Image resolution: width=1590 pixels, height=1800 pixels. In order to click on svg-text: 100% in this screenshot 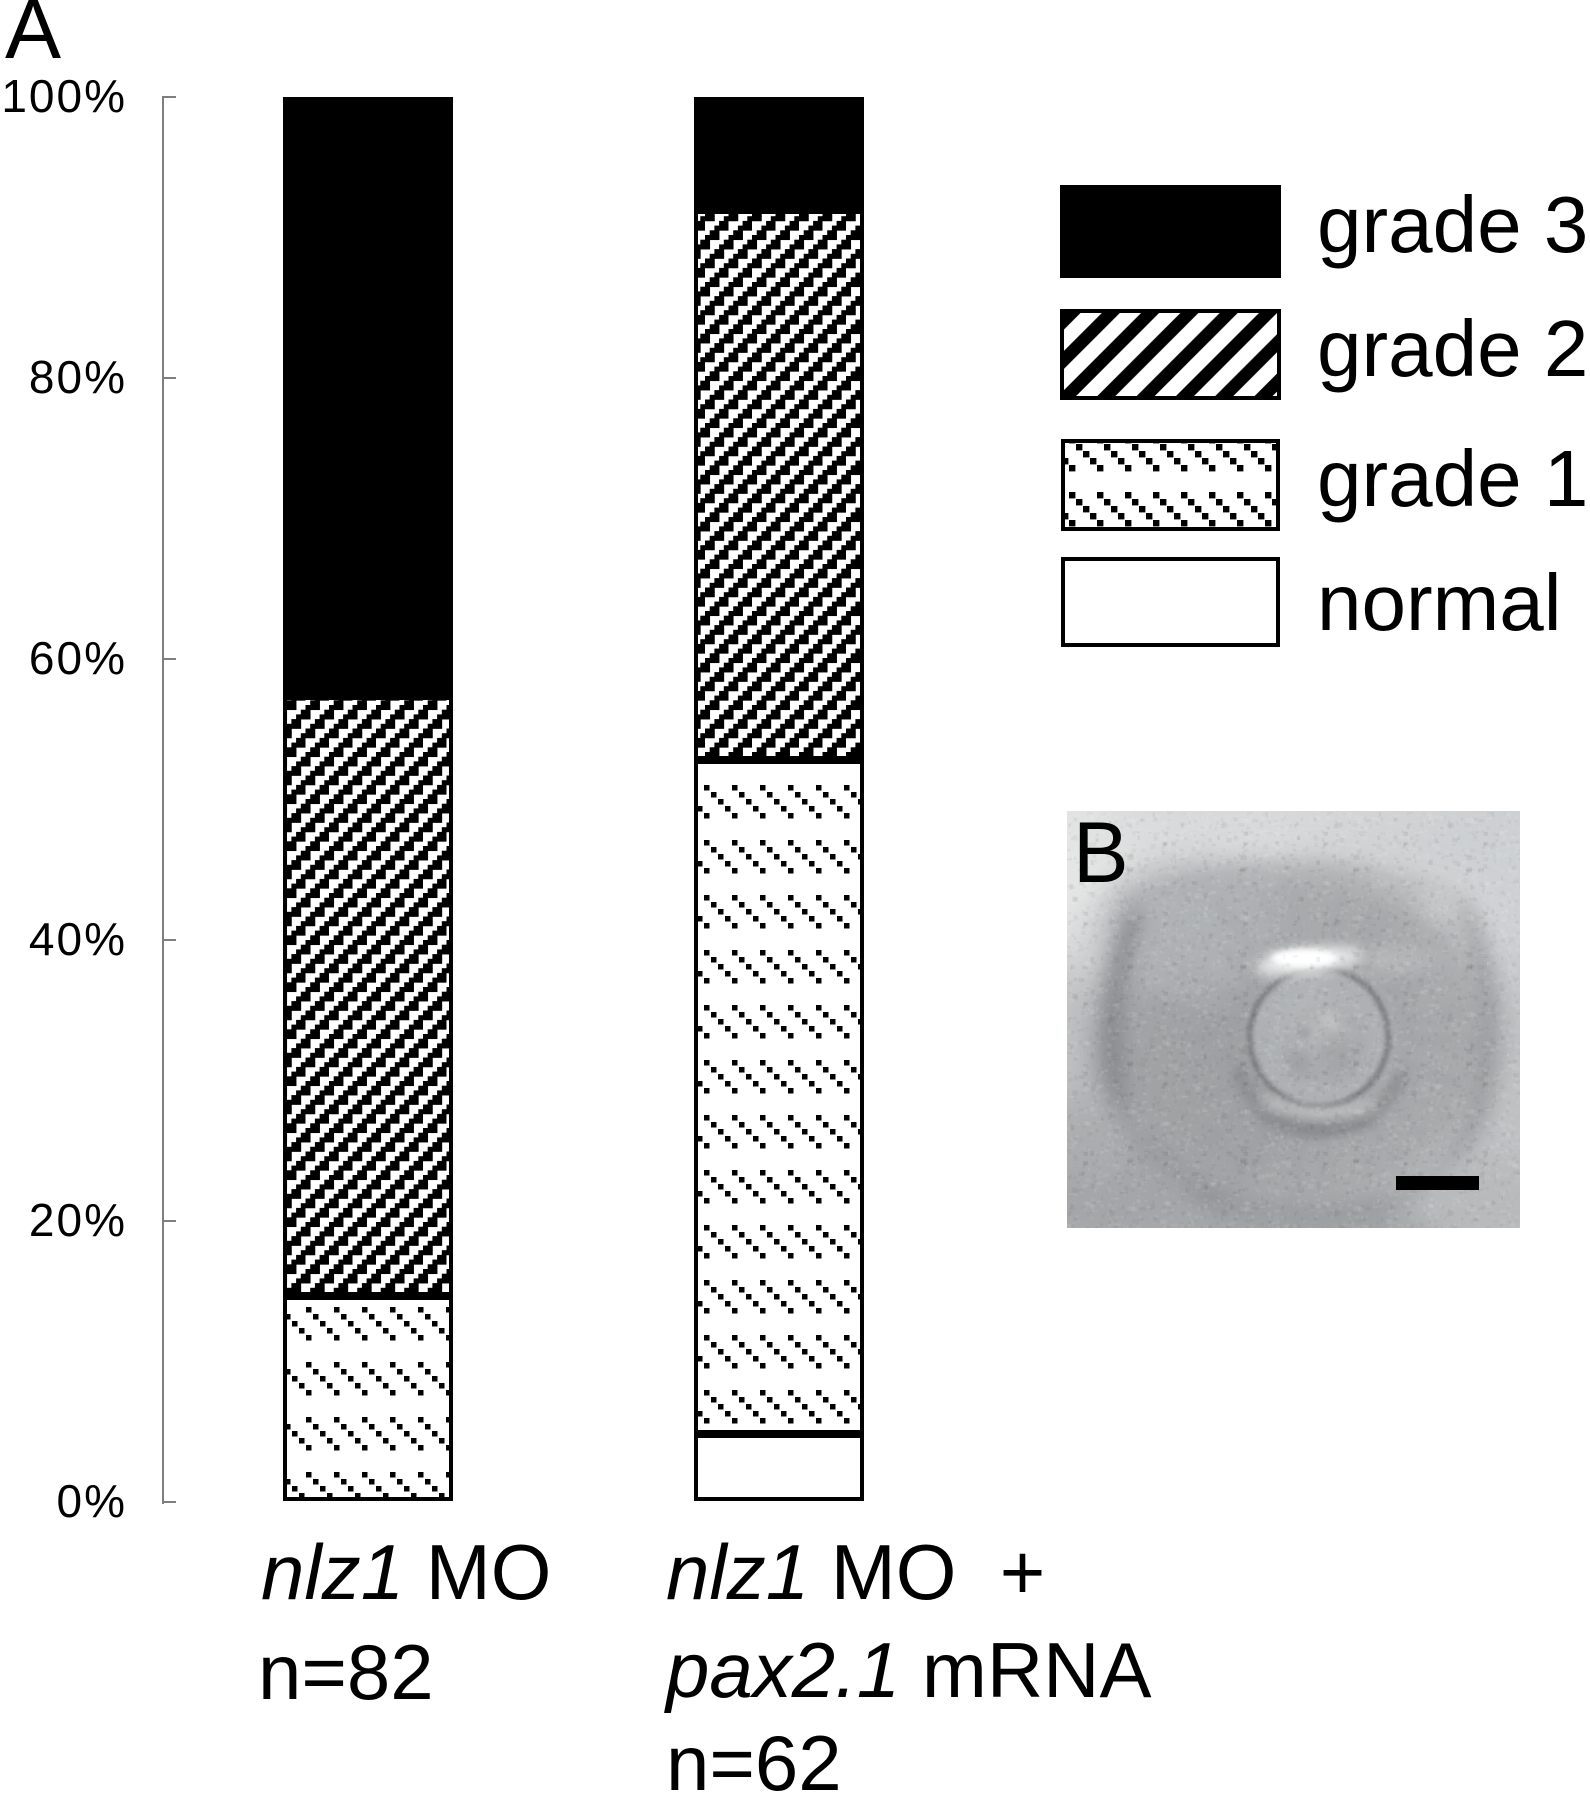, I will do `click(64, 96)`.